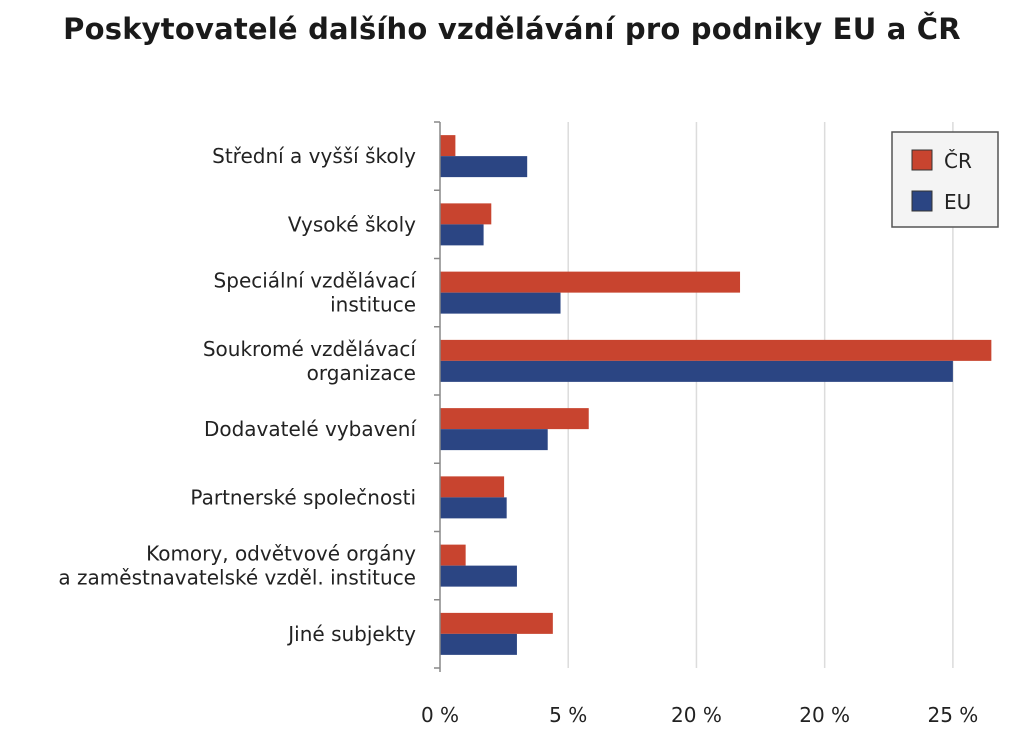 Image resolution: width=1024 pixels, height=735 pixels. I want to click on category-label: Partnerské společnosti, so click(303, 497).